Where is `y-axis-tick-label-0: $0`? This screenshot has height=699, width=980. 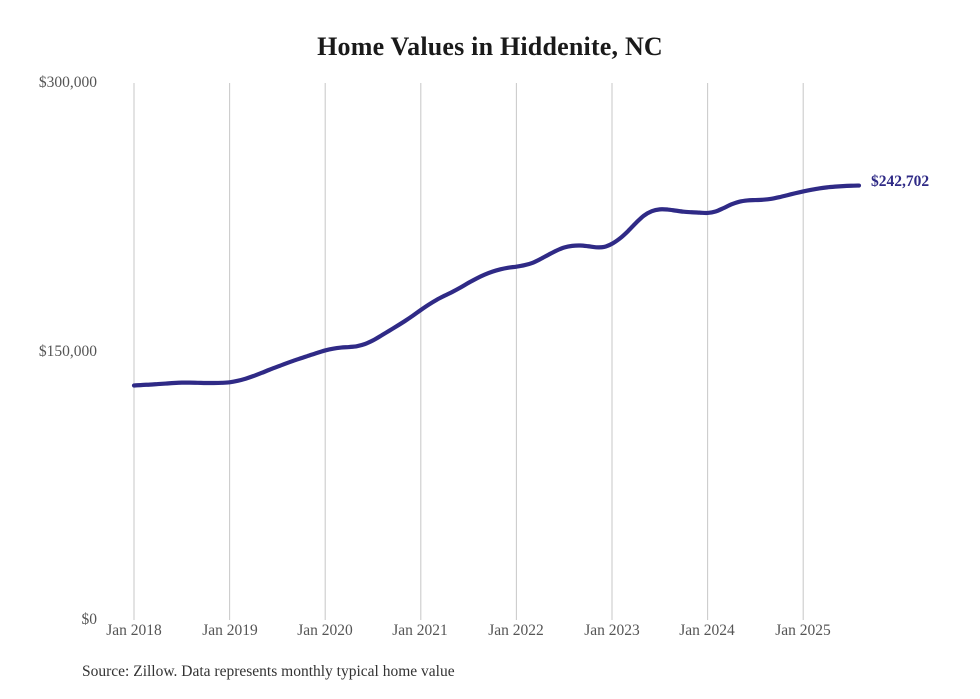 y-axis-tick-label-0: $0 is located at coordinates (89, 619).